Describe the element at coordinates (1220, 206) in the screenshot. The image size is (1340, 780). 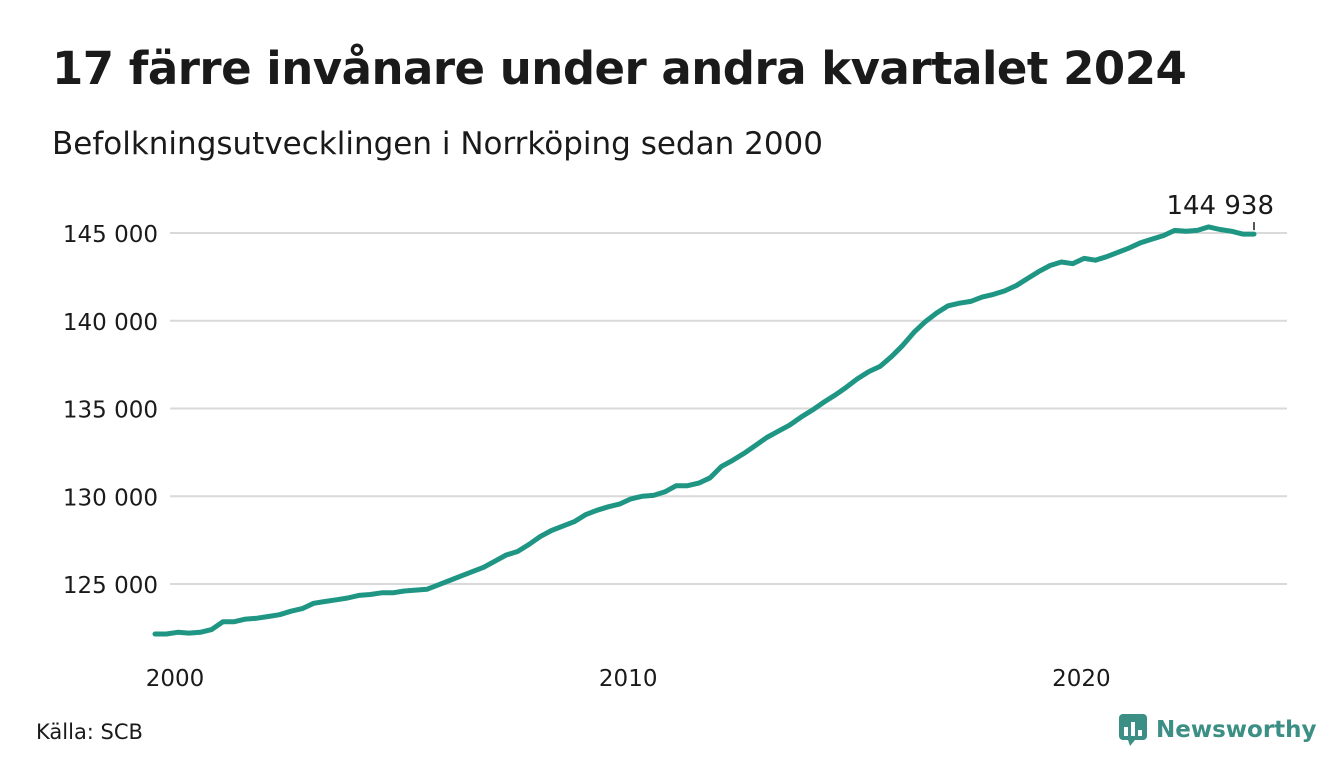
I see `end-value-label: 144 938` at that location.